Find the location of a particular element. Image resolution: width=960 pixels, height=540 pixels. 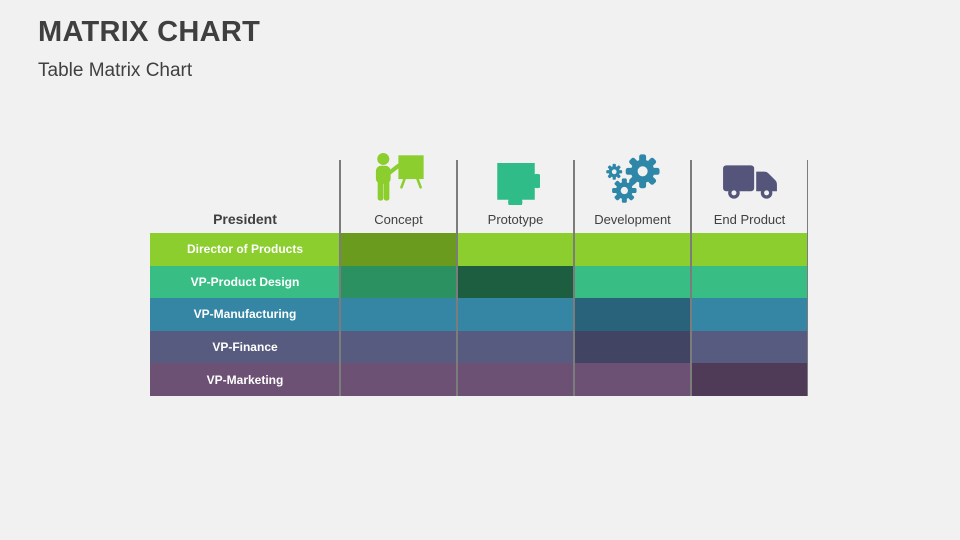

row-label-cell: VP-Product Design is located at coordinates (245, 282).